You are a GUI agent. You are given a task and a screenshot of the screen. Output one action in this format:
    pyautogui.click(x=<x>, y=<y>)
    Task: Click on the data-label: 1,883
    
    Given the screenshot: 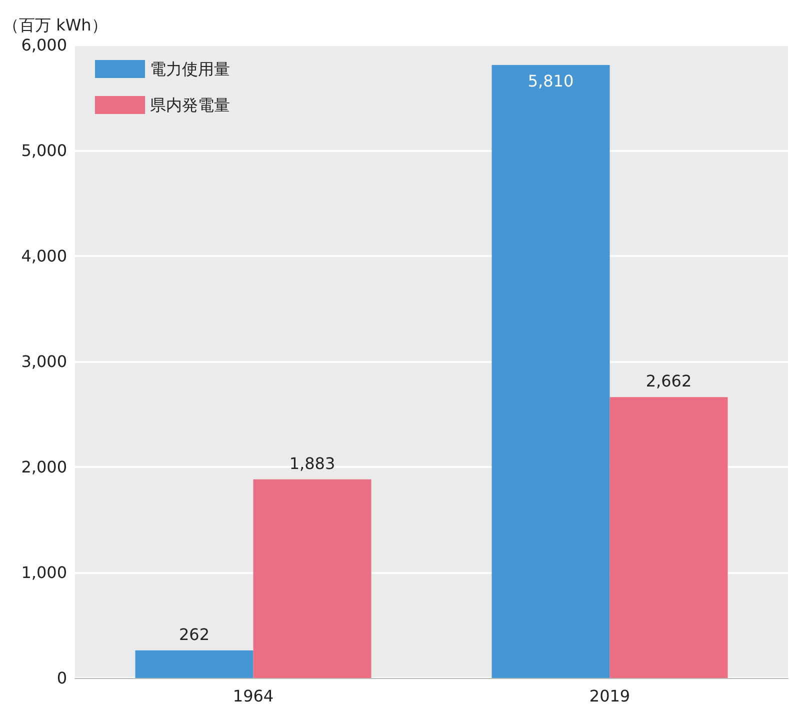 What is the action you would take?
    pyautogui.click(x=312, y=463)
    